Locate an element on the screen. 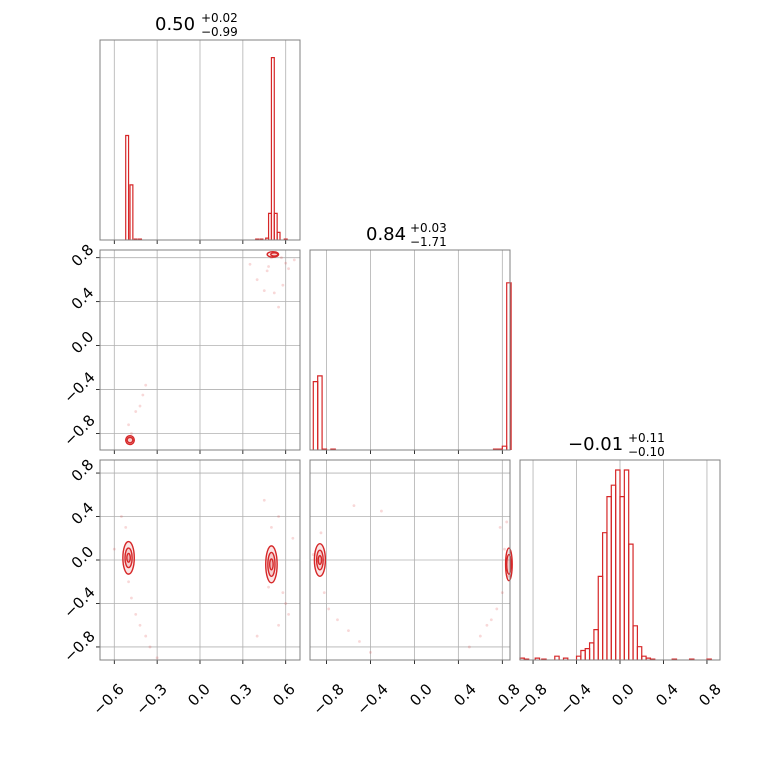 The height and width of the screenshot is (760, 760). y-tick-labels-param-2: 0.8 0.4 0.0 −0.4 −0.8 is located at coordinates (79, 561).